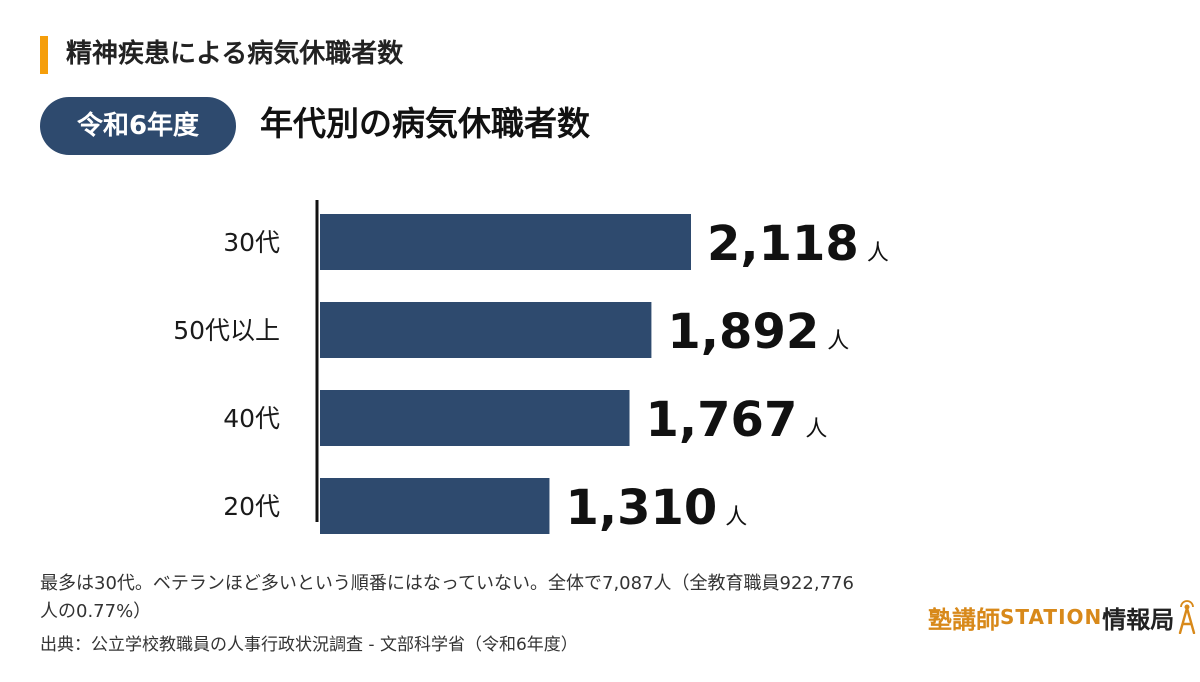  Describe the element at coordinates (1187, 617) in the screenshot. I see `radio-tower-icon` at that location.